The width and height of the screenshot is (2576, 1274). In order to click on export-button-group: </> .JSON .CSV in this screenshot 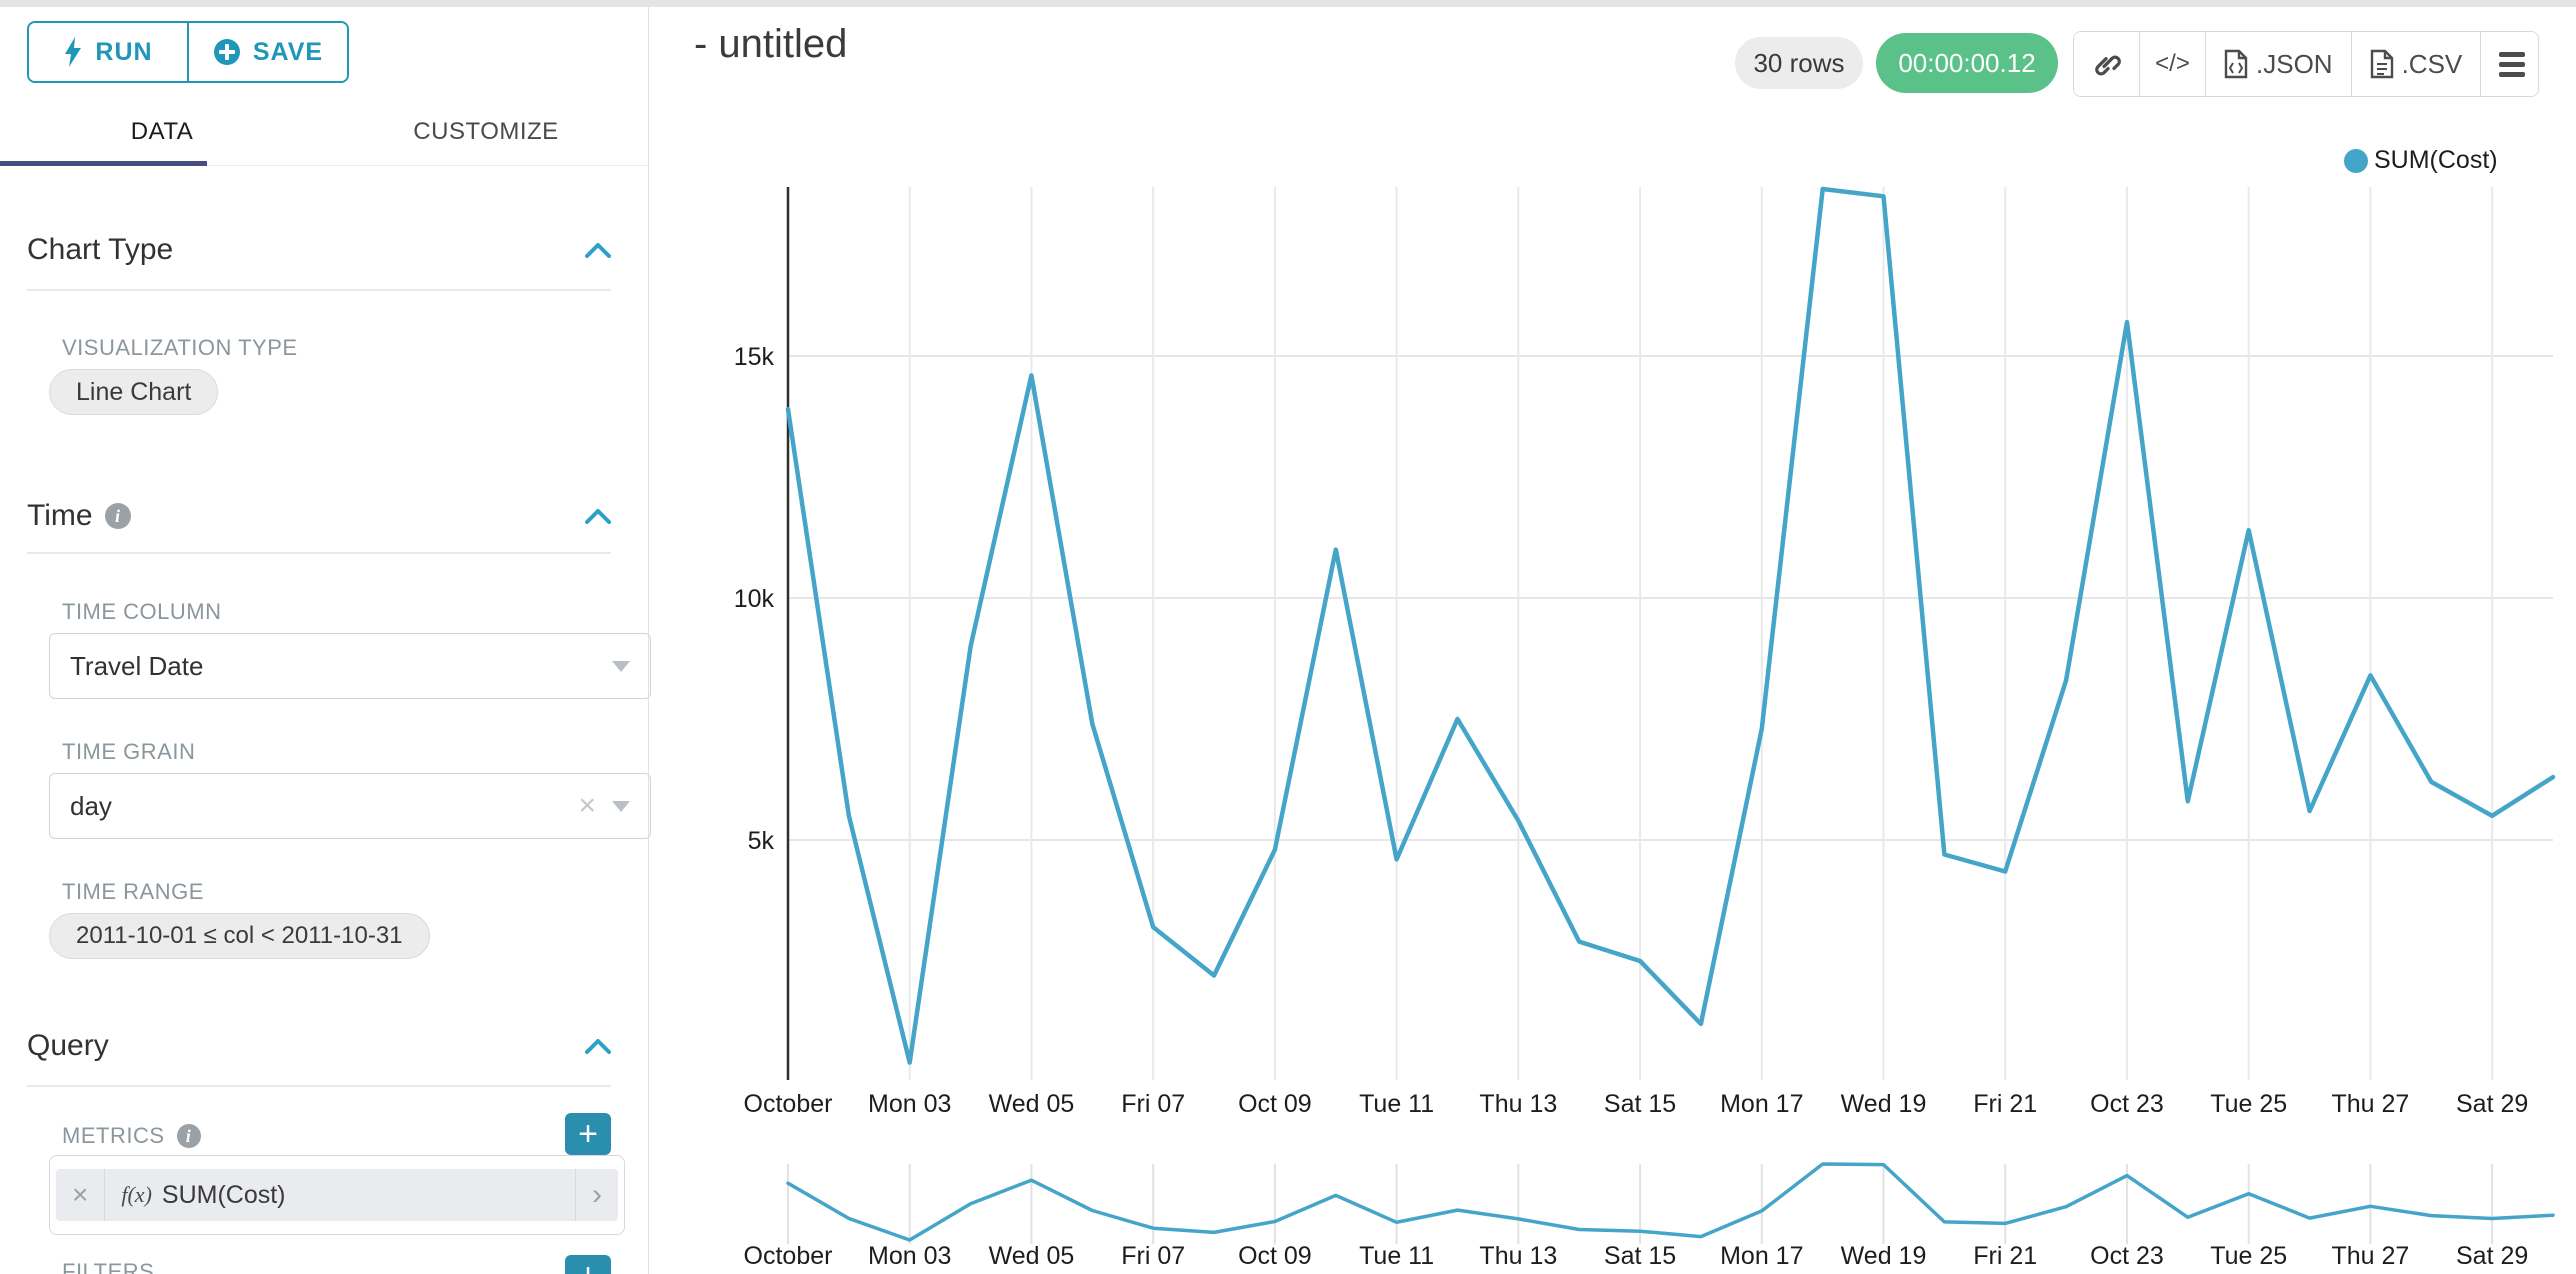, I will do `click(2306, 64)`.